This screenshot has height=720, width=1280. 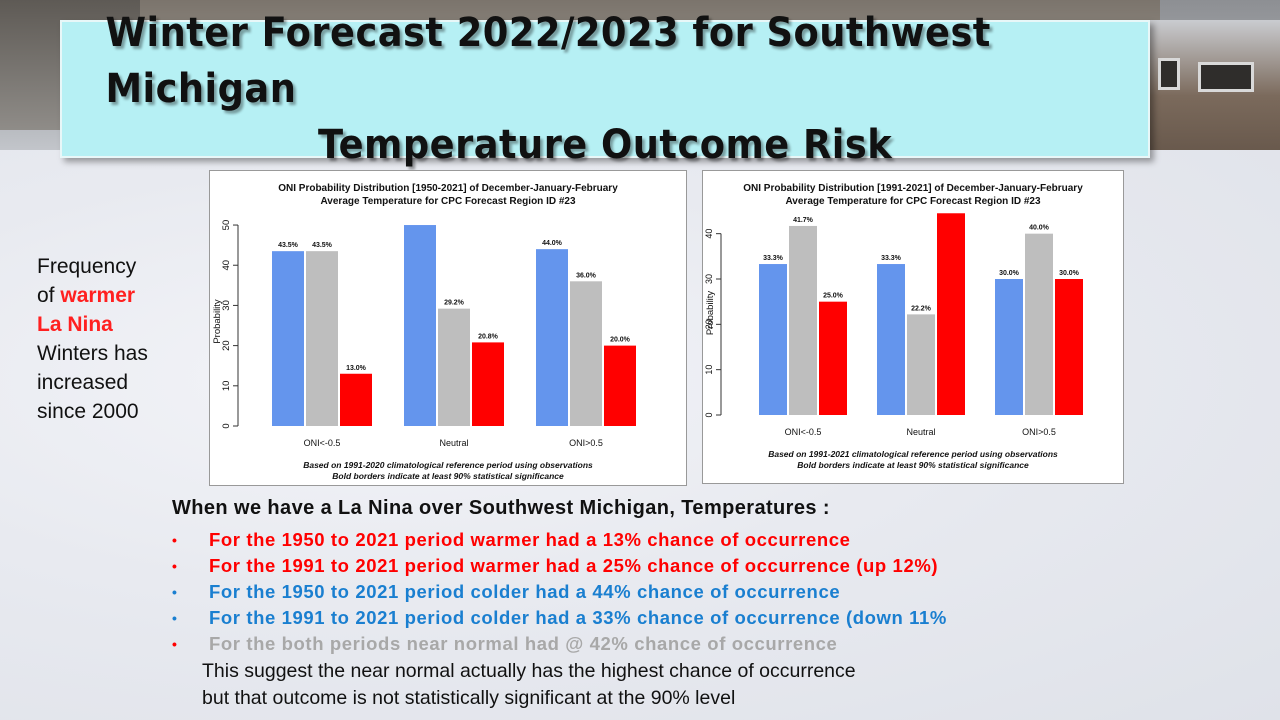 What do you see at coordinates (586, 275) in the screenshot?
I see `bar-data-label: 36.0%` at bounding box center [586, 275].